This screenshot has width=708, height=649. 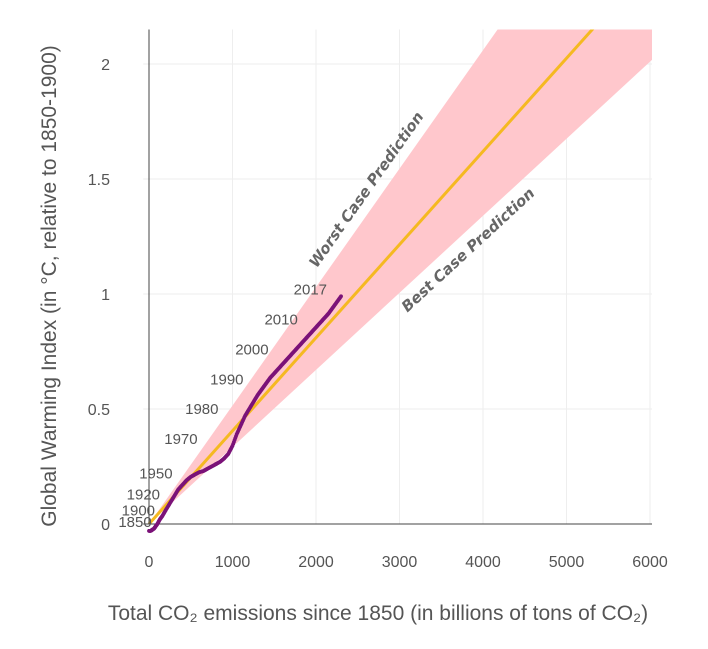 What do you see at coordinates (226, 379) in the screenshot?
I see `year-label-1990: 1990` at bounding box center [226, 379].